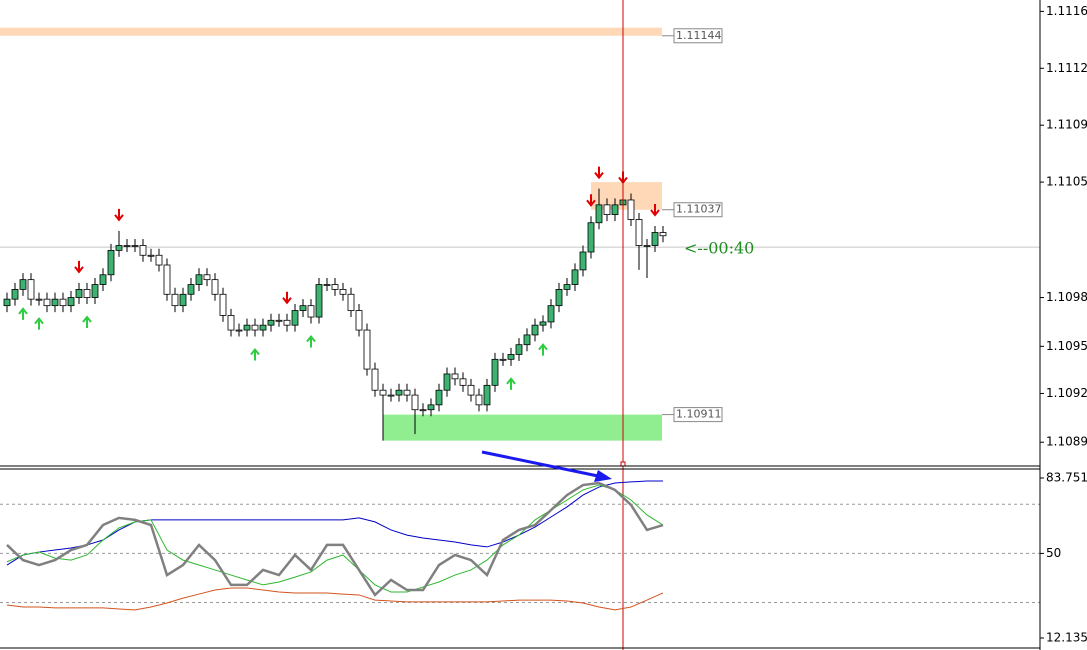 The height and width of the screenshot is (650, 1087). Describe the element at coordinates (1066, 393) in the screenshot. I see `y-tick-label: 1.1092` at that location.